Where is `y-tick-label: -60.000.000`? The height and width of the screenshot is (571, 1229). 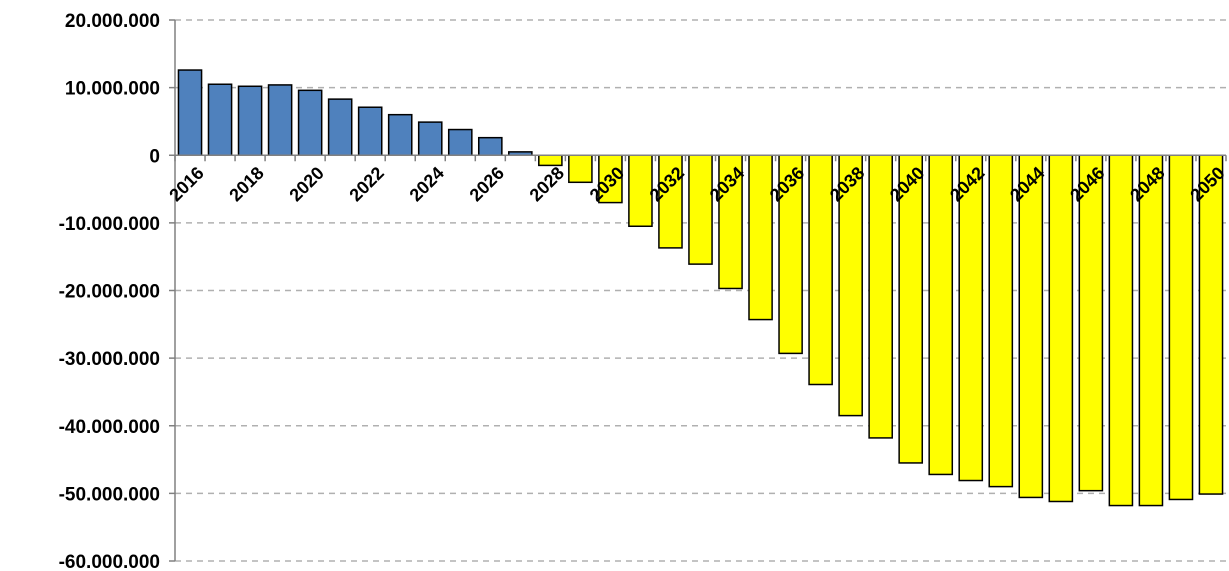
y-tick-label: -60.000.000 is located at coordinates (109, 561).